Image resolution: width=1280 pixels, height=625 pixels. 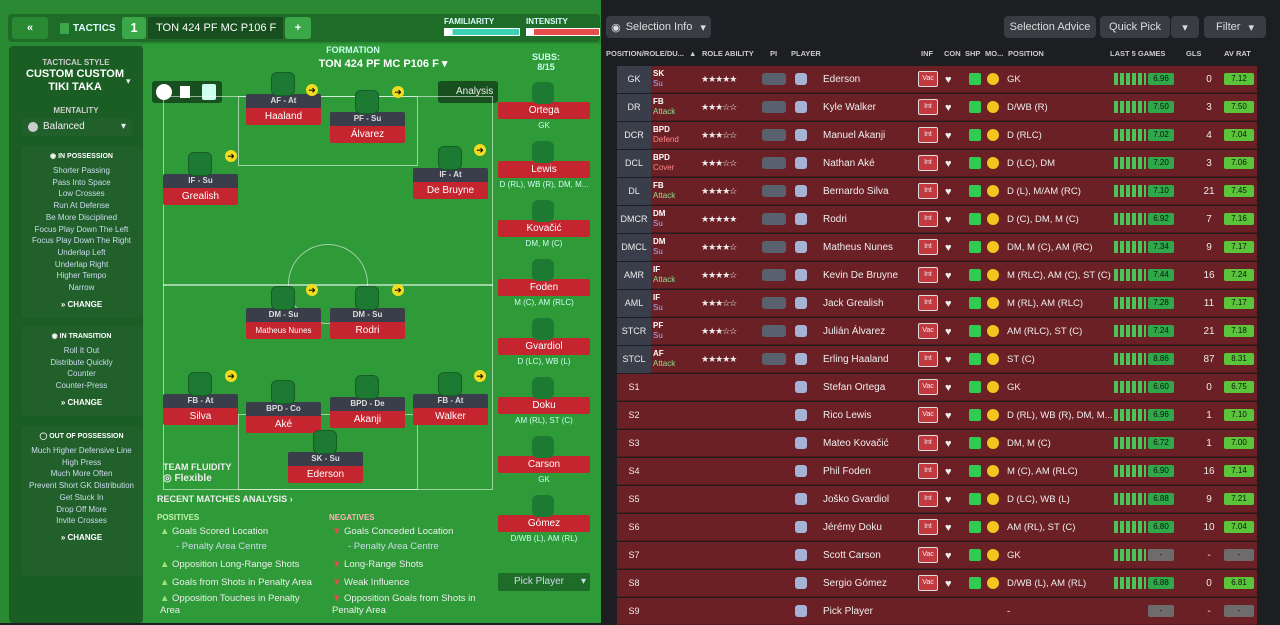 What do you see at coordinates (134, 28) in the screenshot?
I see `tactic-slot-number: 1` at bounding box center [134, 28].